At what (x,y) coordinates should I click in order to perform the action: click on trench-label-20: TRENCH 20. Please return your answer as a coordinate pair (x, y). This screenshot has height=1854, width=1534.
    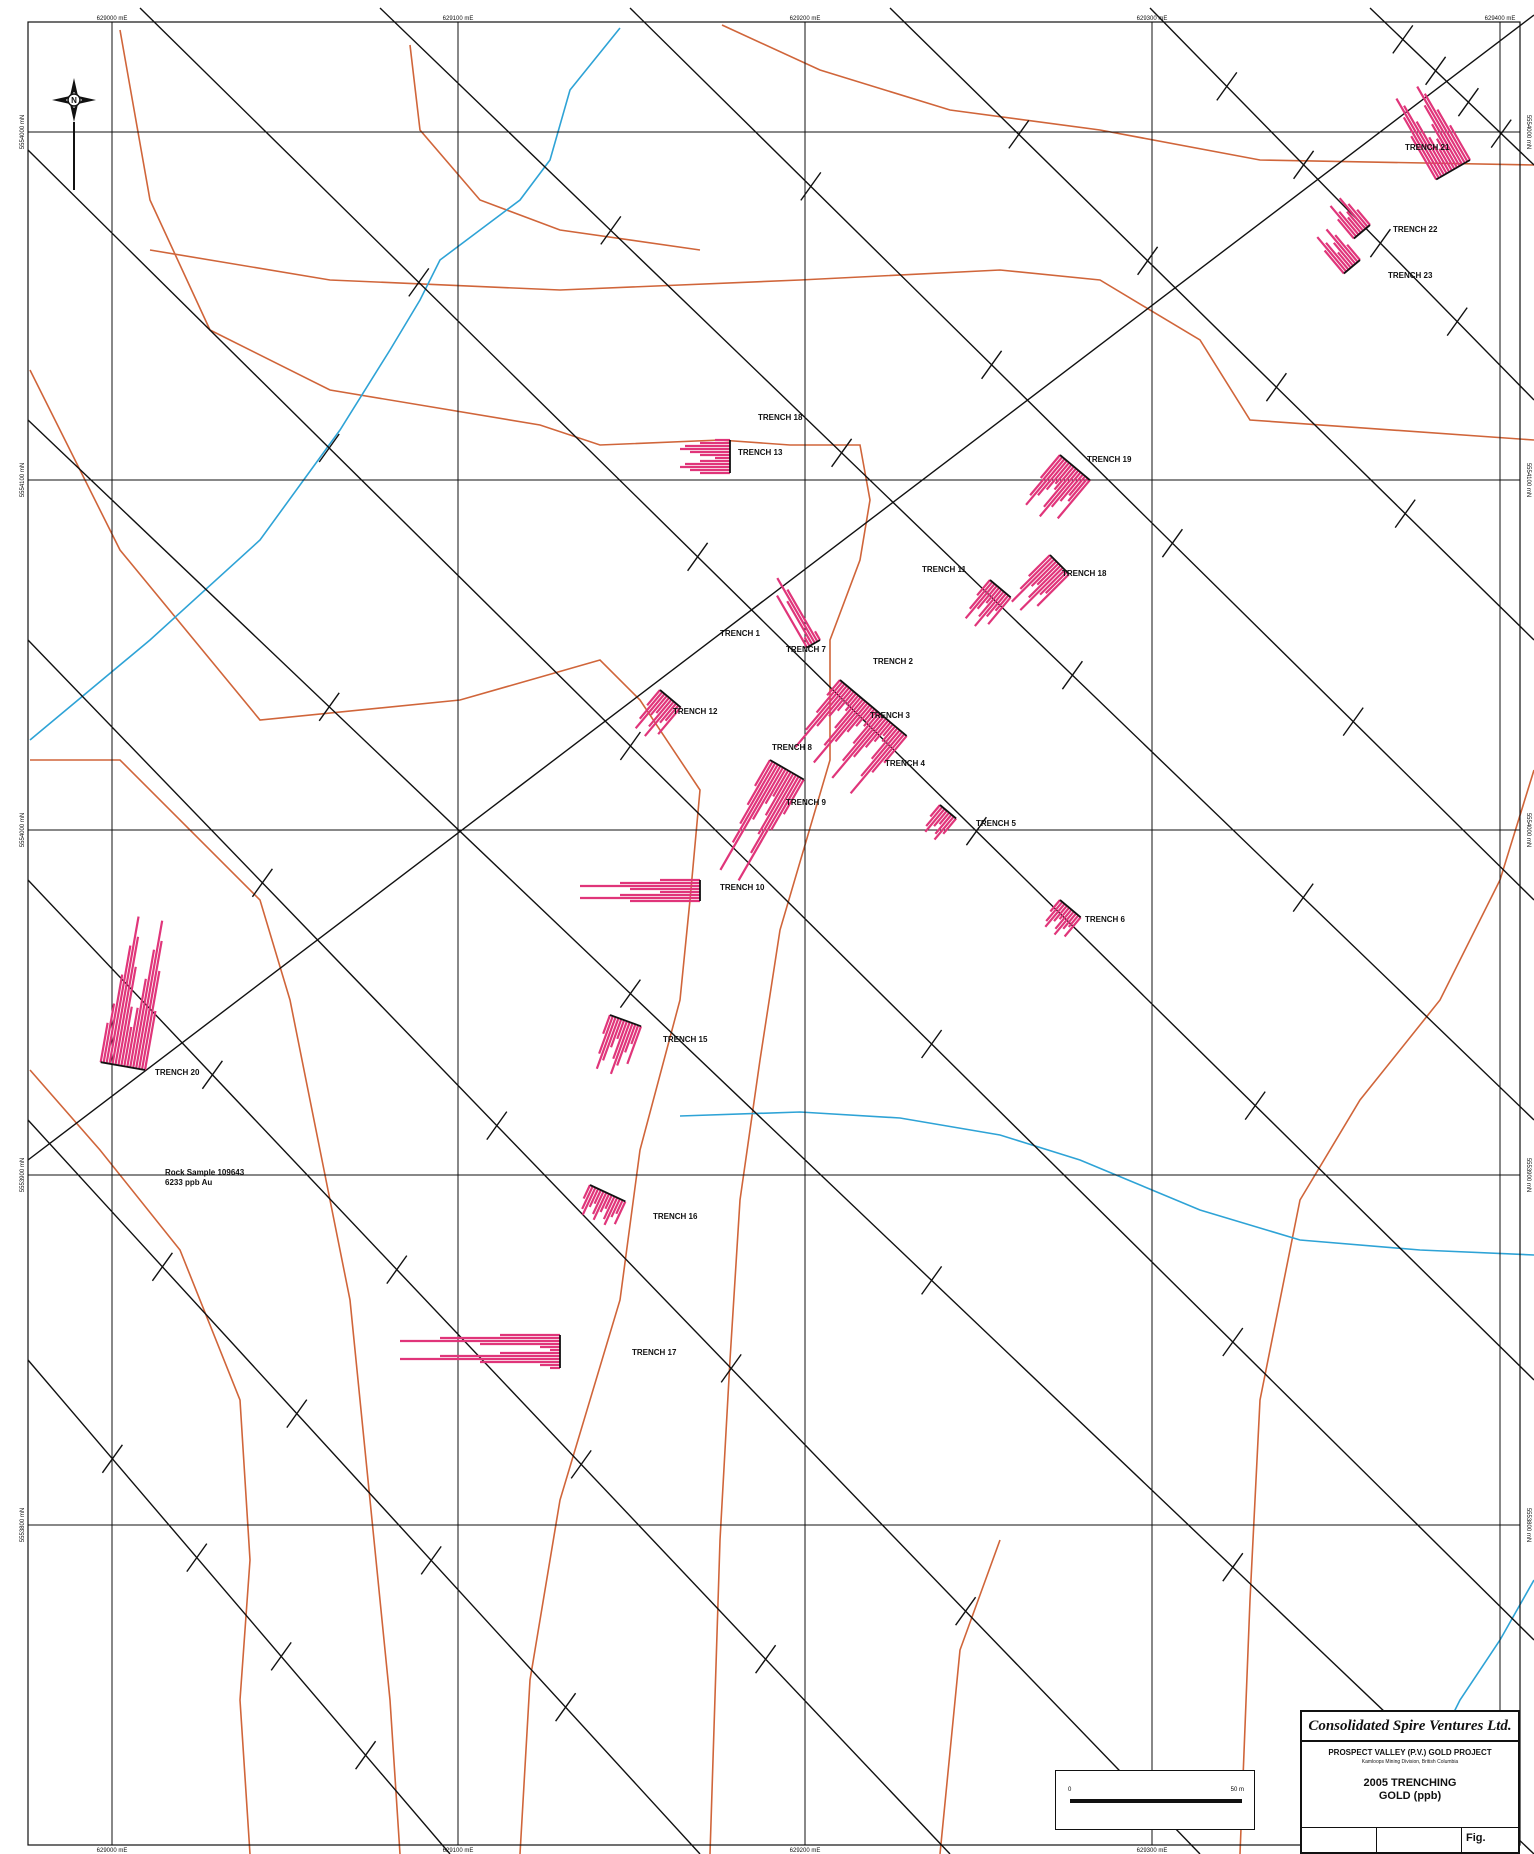
    Looking at the image, I should click on (177, 1072).